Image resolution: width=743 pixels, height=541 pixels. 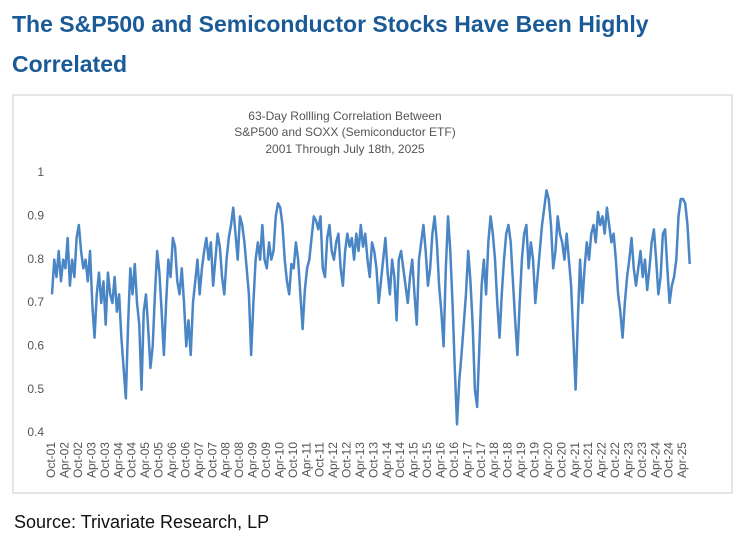 I want to click on x-tick-label: Oct-17, so click(x=481, y=460).